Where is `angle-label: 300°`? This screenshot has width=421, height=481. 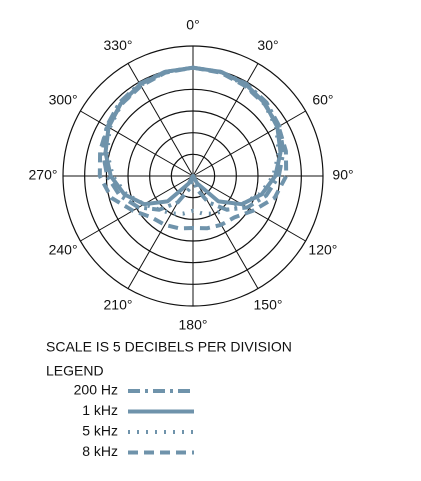
angle-label: 300° is located at coordinates (63, 100).